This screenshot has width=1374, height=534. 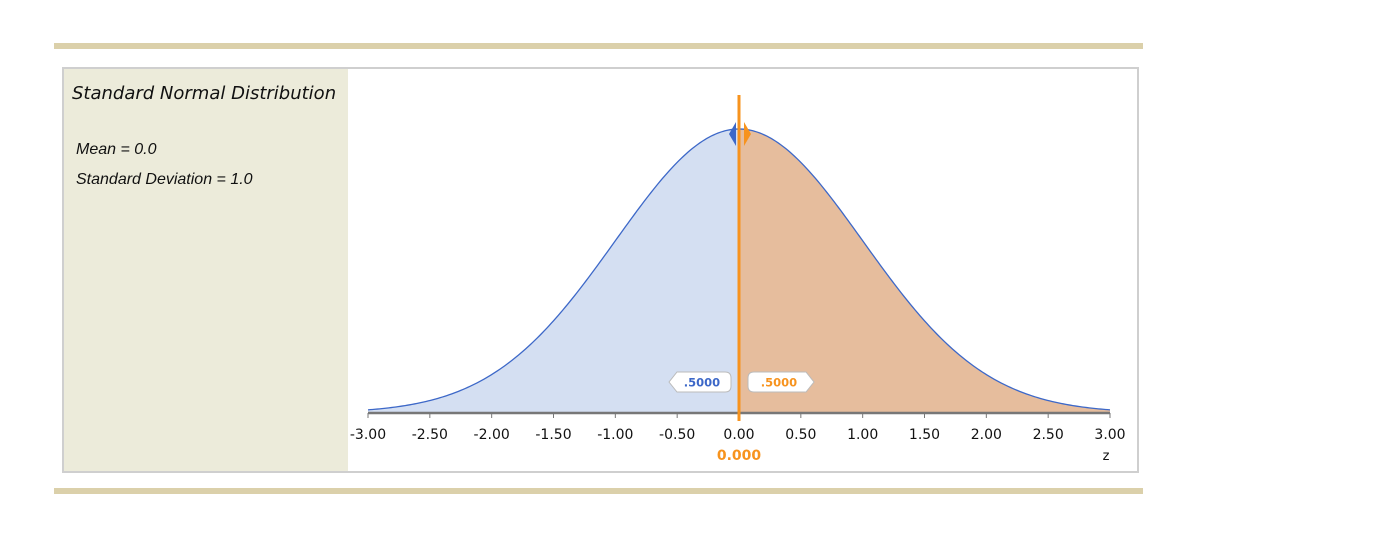 What do you see at coordinates (924, 435) in the screenshot?
I see `x-tick-label: 1.50` at bounding box center [924, 435].